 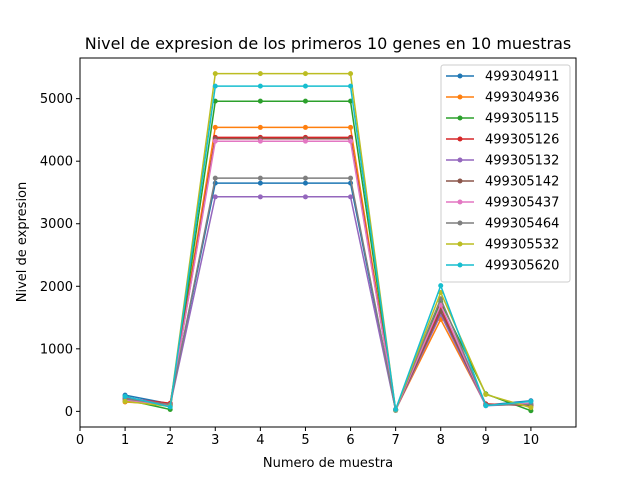 I want to click on legend-label: 499304911, so click(x=522, y=77).